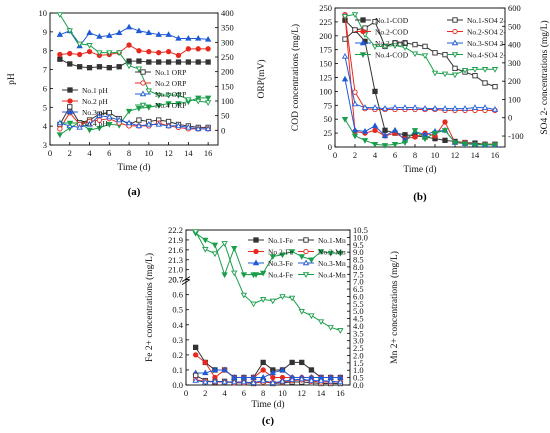 The image size is (550, 433). What do you see at coordinates (325, 64) in the screenshot?
I see `y-tick-label: 150` at bounding box center [325, 64].